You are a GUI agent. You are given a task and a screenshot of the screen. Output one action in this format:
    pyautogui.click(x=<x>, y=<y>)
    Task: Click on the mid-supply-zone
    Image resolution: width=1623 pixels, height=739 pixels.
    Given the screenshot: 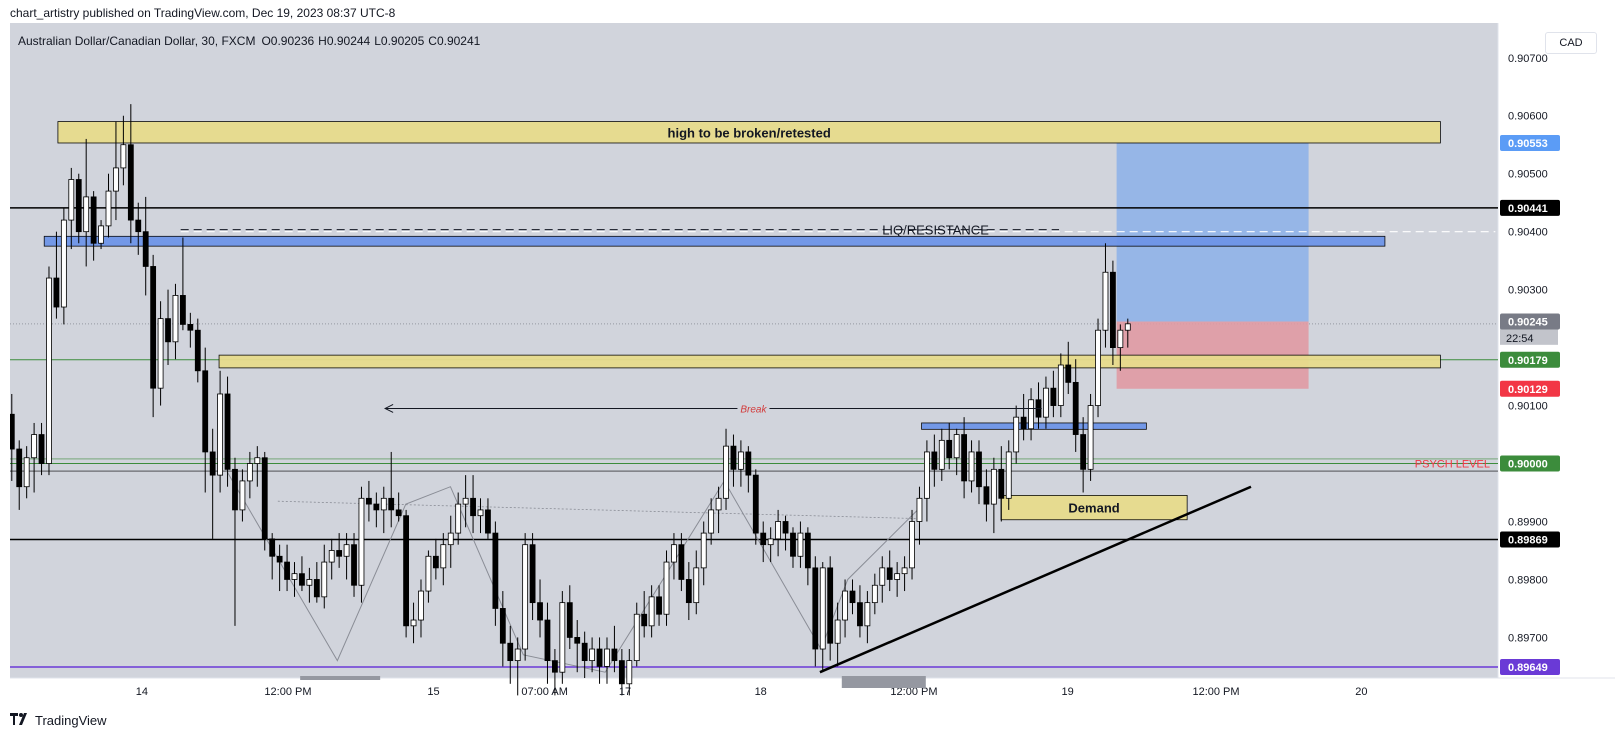 What is the action you would take?
    pyautogui.click(x=829, y=361)
    